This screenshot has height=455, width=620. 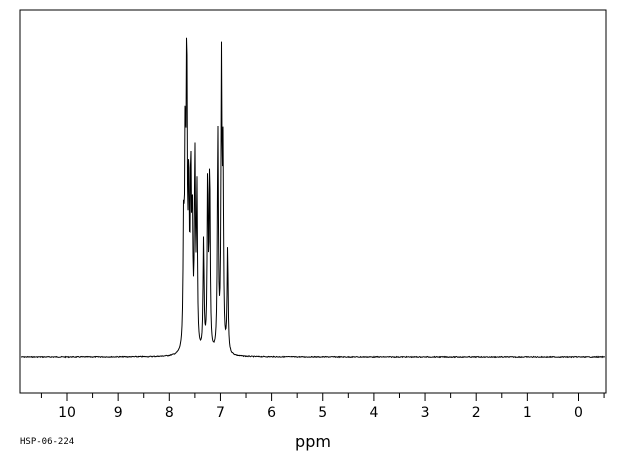 I want to click on x-tick-label: 10, so click(x=67, y=413).